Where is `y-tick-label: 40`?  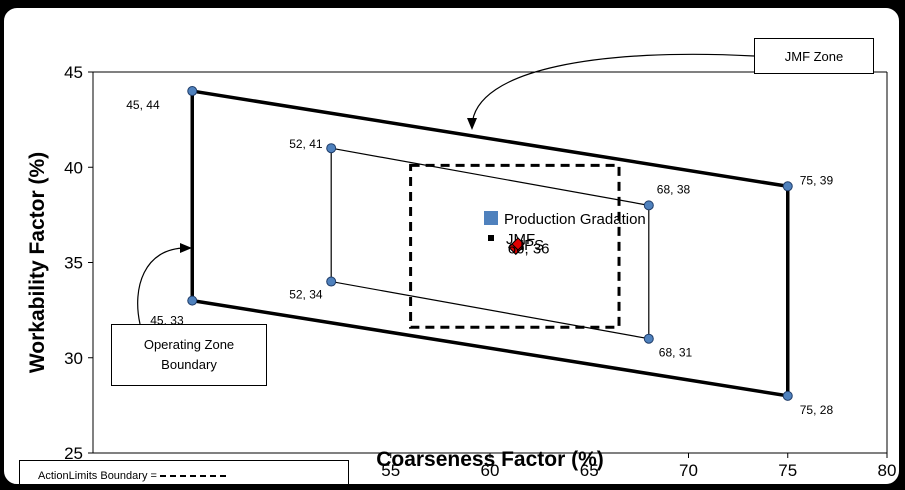
y-tick-label: 40 is located at coordinates (73, 167).